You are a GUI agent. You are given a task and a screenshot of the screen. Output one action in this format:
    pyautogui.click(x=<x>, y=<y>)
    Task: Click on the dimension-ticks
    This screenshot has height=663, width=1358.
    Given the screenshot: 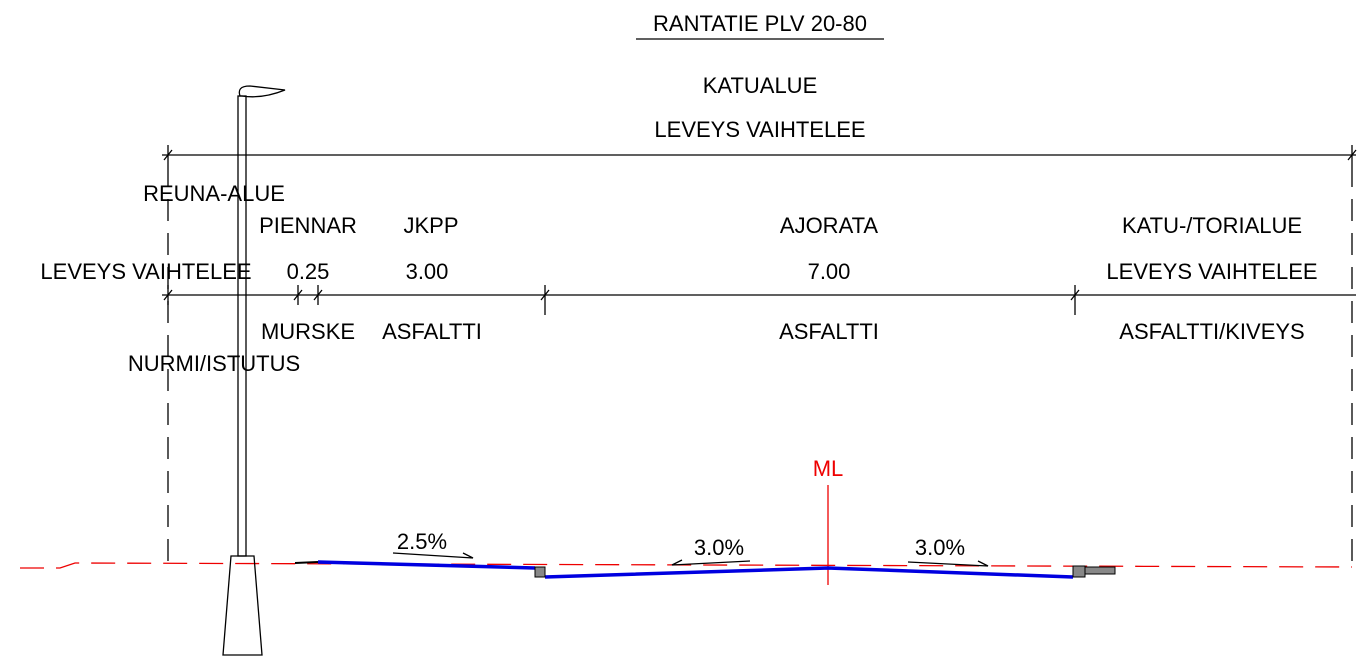 What is the action you would take?
    pyautogui.click(x=621, y=300)
    